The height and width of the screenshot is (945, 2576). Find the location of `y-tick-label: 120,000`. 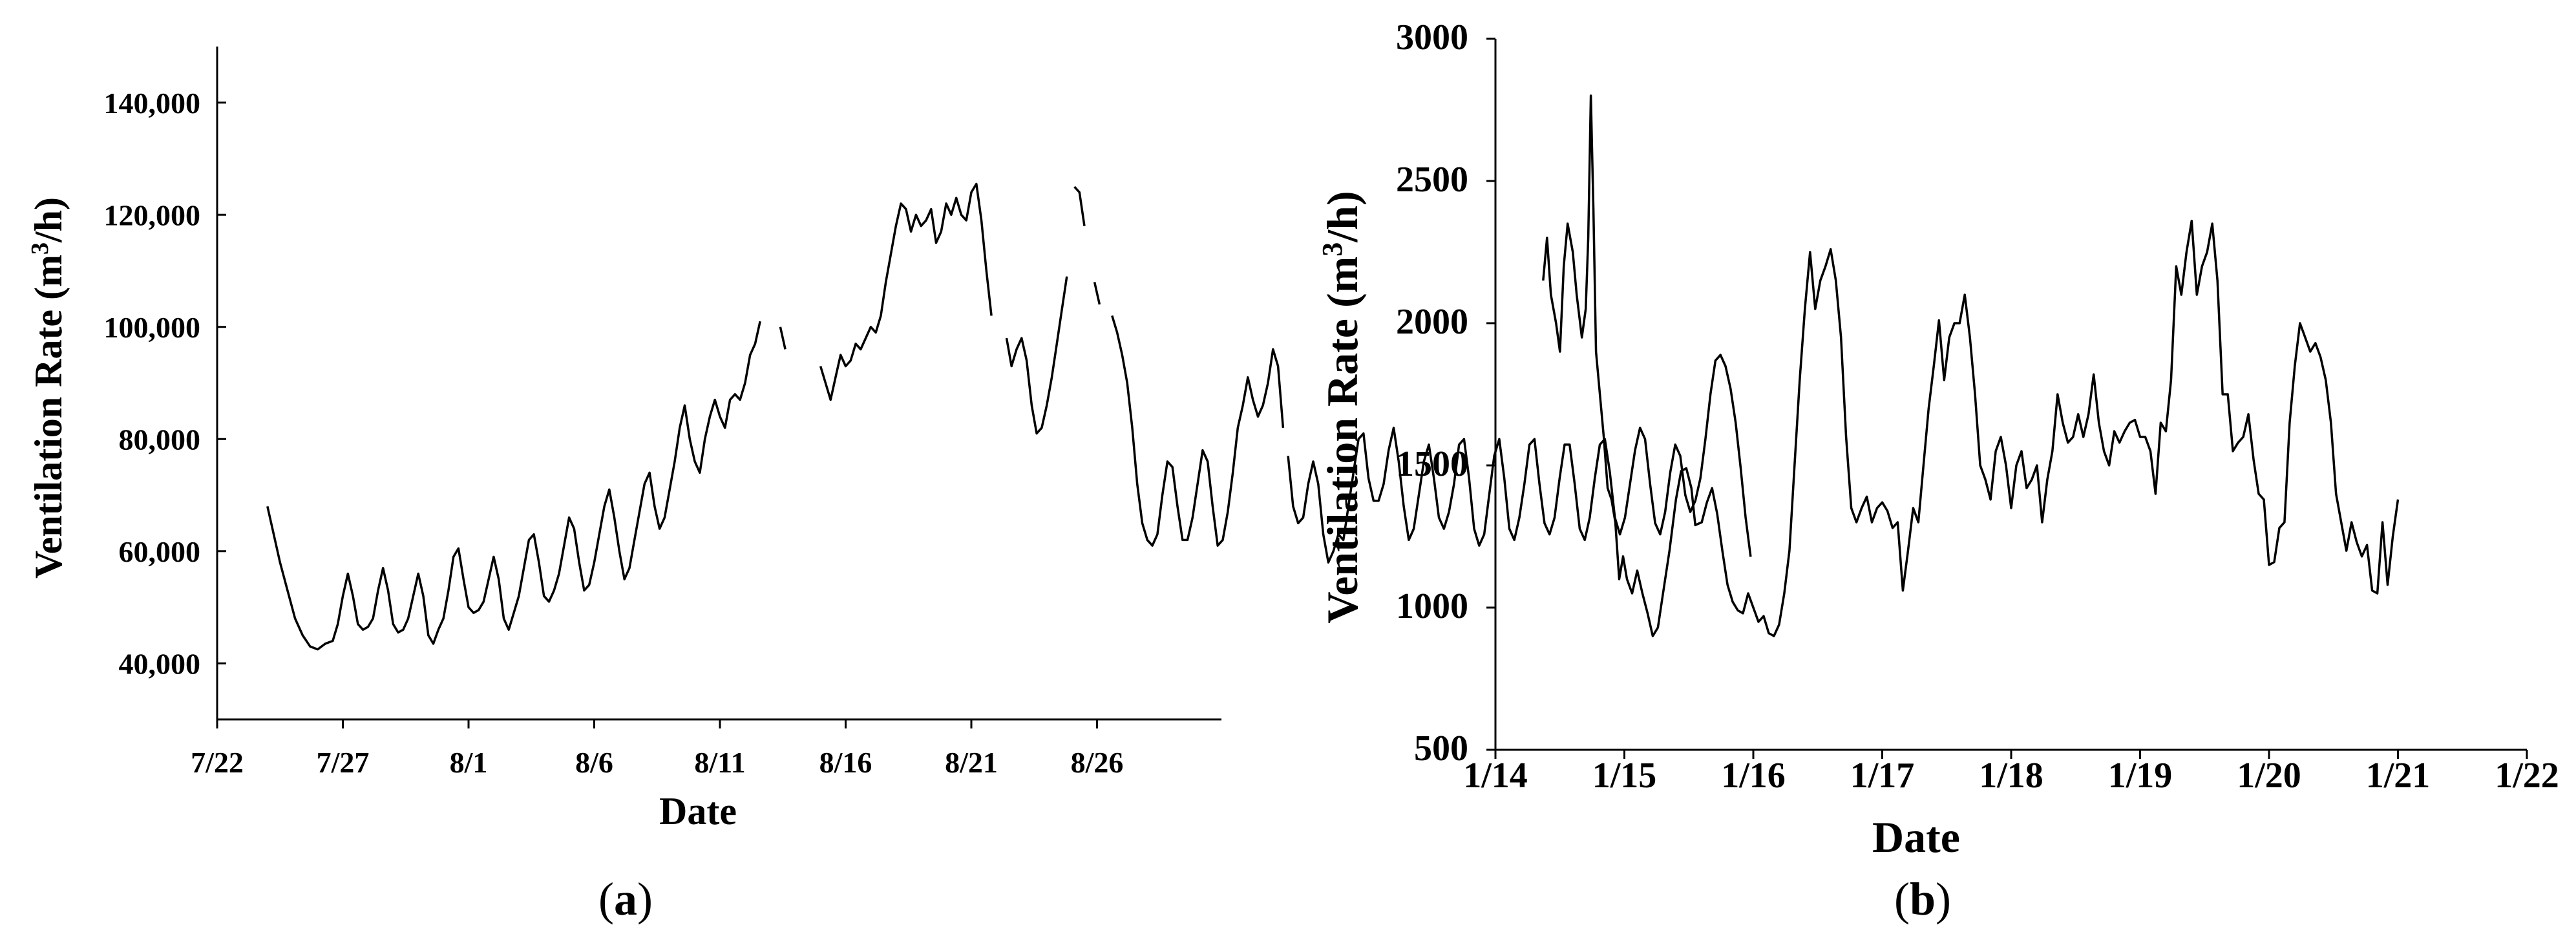

y-tick-label: 120,000 is located at coordinates (152, 214).